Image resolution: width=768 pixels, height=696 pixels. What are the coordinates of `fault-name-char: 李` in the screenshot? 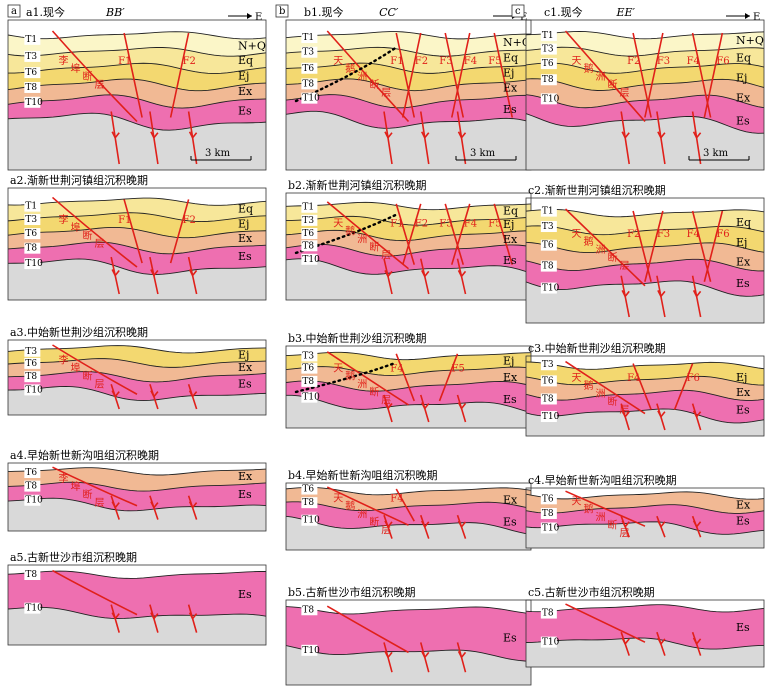 It's located at (64, 478).